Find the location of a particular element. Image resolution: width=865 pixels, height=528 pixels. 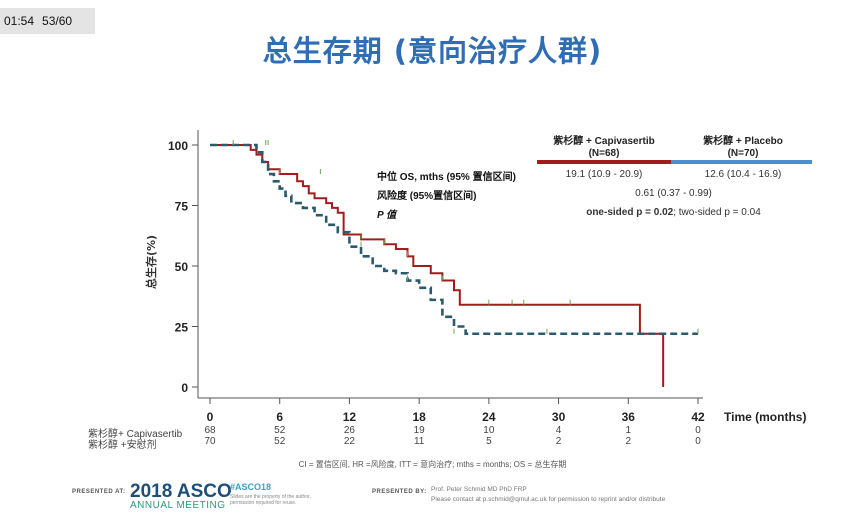

arm1-median-os: 19.1 (10.9 - 20.9) is located at coordinates (604, 174).